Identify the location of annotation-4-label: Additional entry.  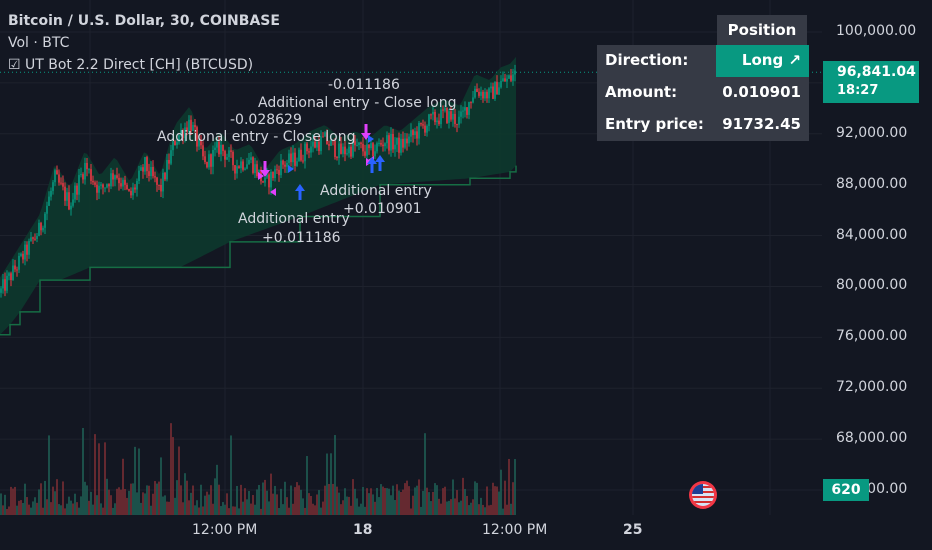
(294, 219).